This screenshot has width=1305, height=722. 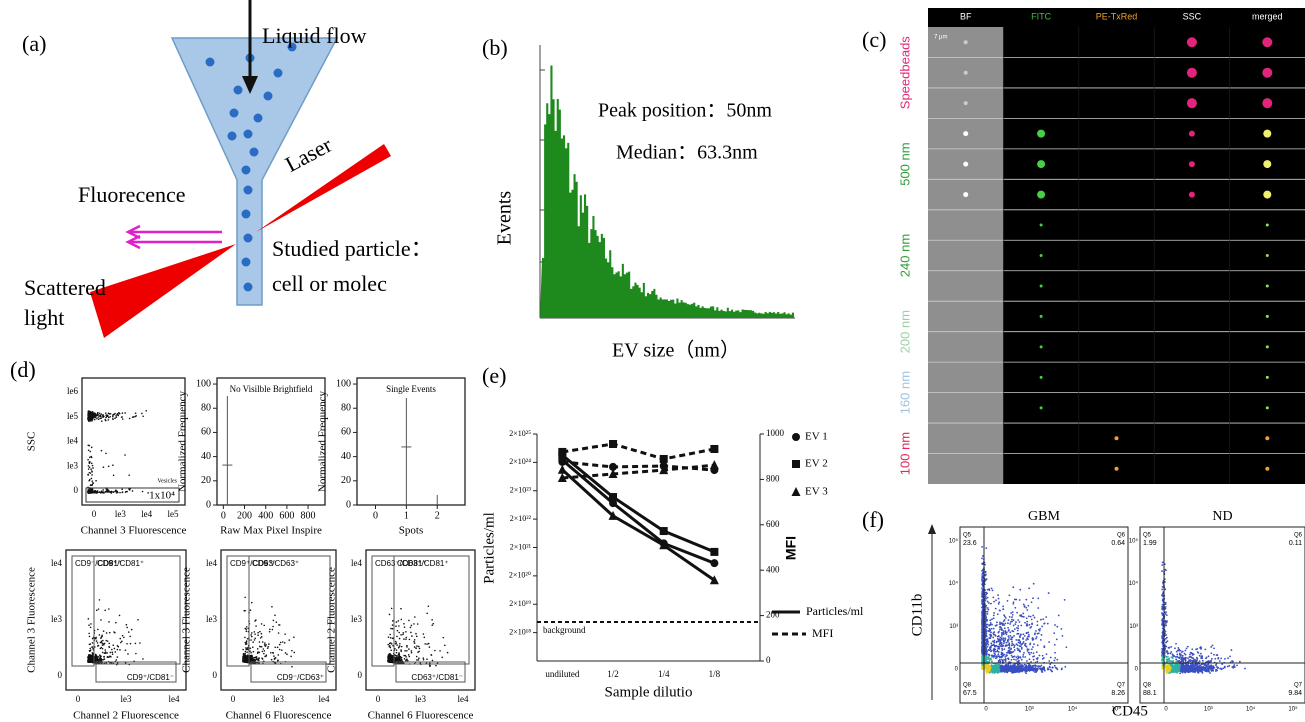 I want to click on x-tick-label: 0, so click(x=378, y=699).